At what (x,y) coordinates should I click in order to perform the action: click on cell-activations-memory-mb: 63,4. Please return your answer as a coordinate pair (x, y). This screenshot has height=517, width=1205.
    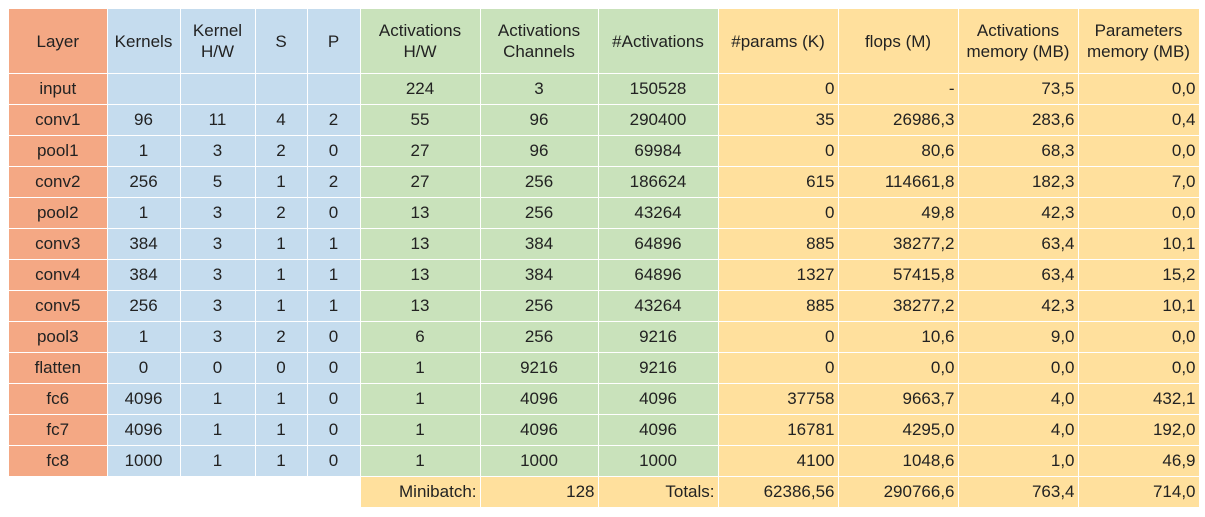
    Looking at the image, I should click on (1018, 244).